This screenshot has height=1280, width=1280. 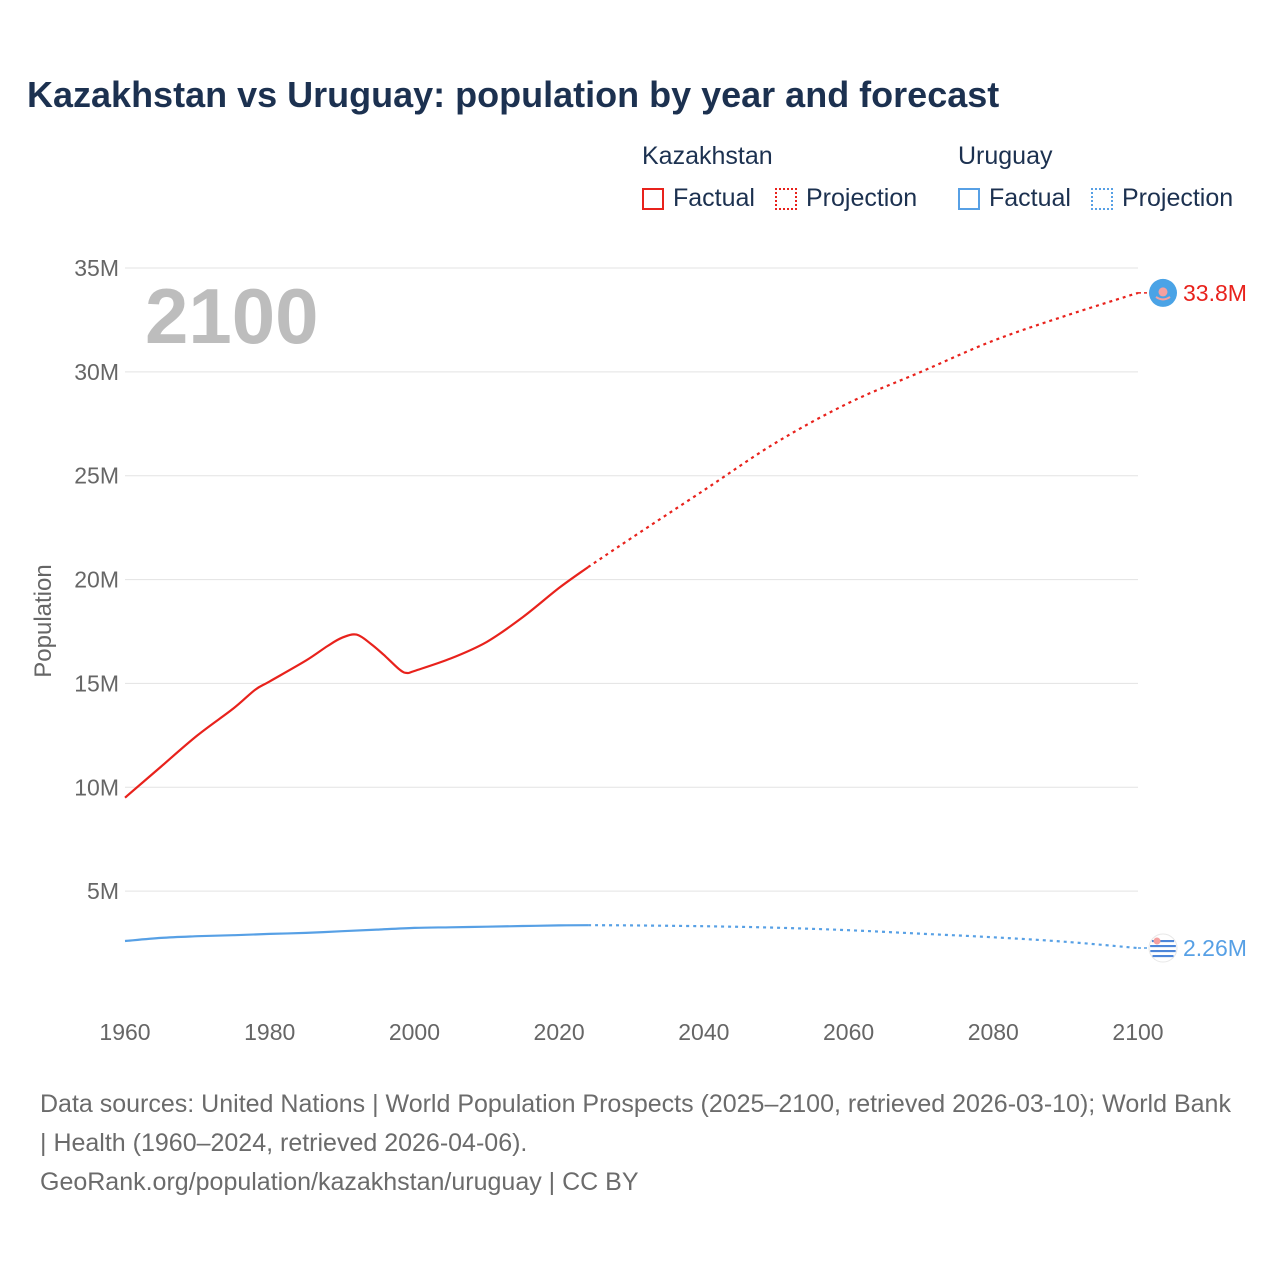 What do you see at coordinates (1005, 156) in the screenshot?
I see `legend-group-title: Uruguay` at bounding box center [1005, 156].